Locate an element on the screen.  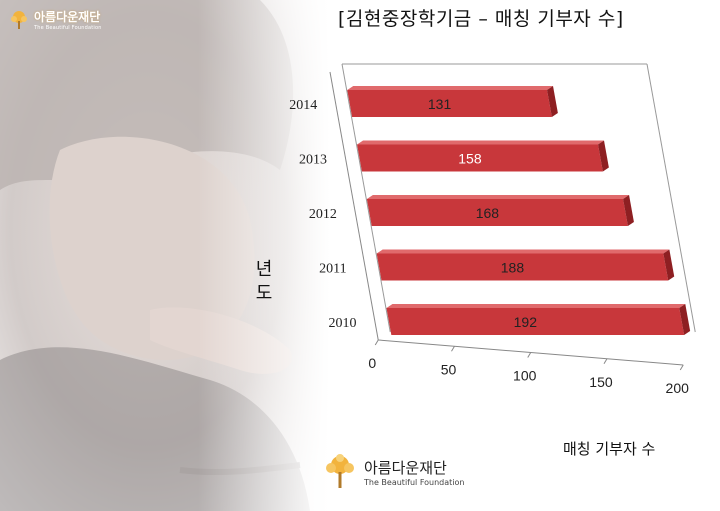
back-wall-right-edge is located at coordinates (671, 198).